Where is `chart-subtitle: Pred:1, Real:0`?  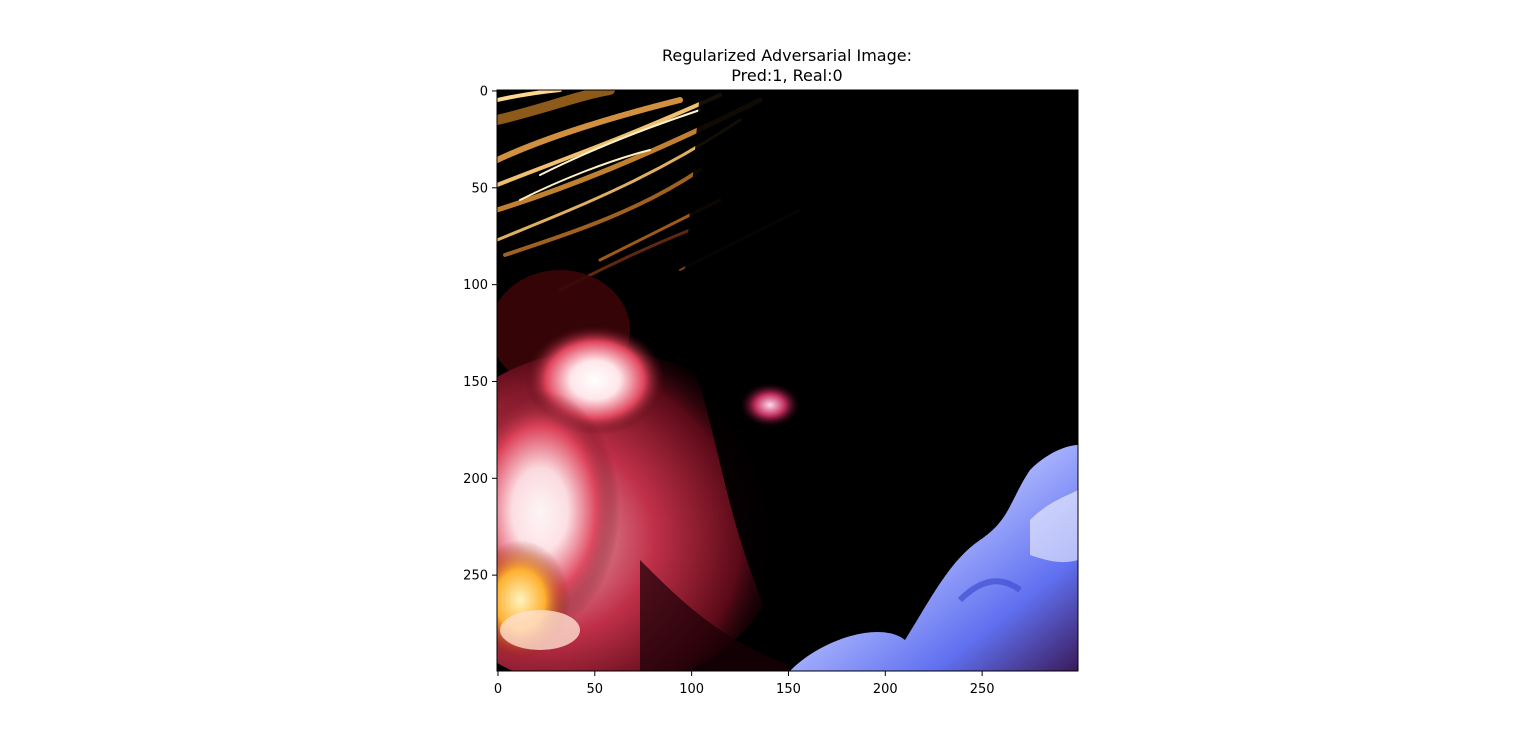
chart-subtitle: Pred:1, Real:0 is located at coordinates (786, 75).